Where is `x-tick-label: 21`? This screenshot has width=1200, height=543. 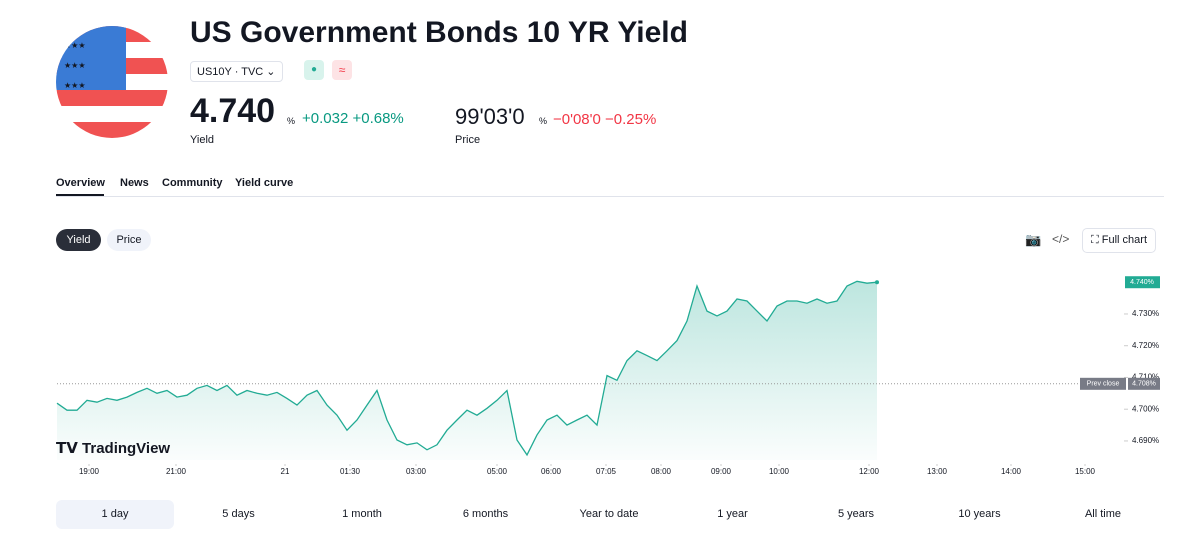
x-tick-label: 21 is located at coordinates (285, 471).